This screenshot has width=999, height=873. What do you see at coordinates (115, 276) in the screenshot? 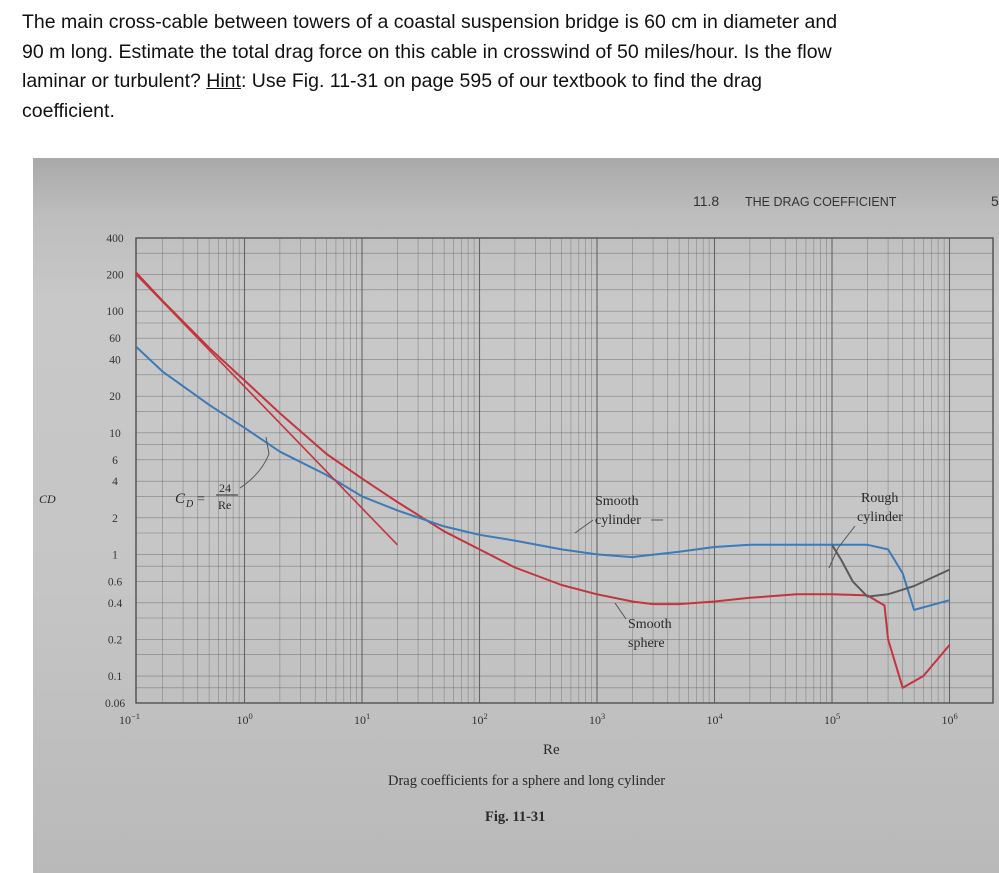
I see `y-tick-label: 200` at bounding box center [115, 276].